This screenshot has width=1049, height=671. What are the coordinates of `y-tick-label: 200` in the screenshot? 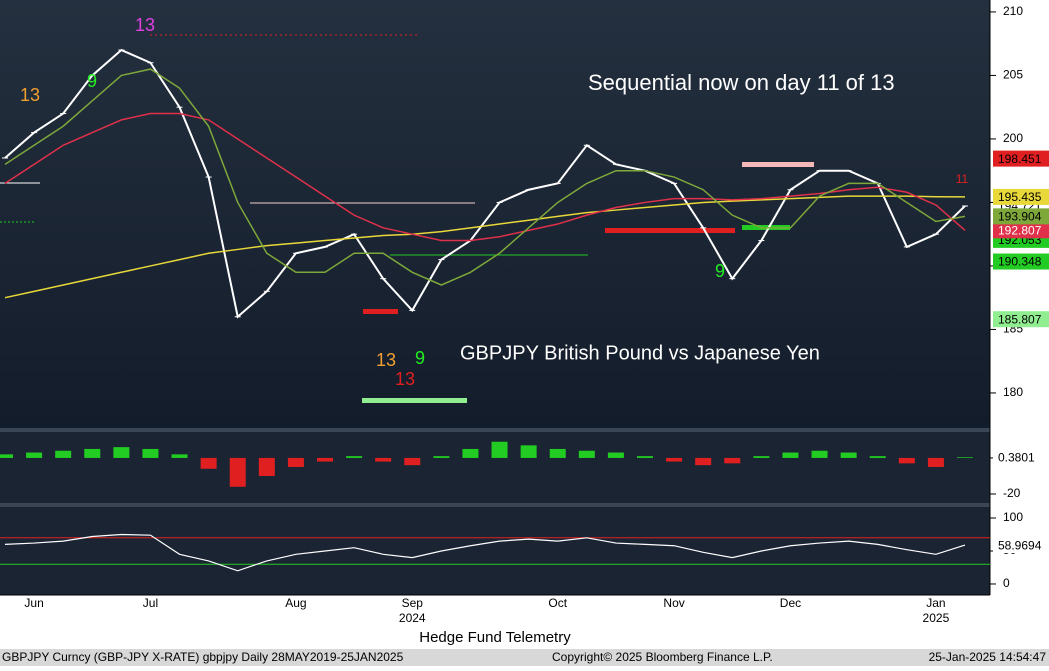 It's located at (1013, 138).